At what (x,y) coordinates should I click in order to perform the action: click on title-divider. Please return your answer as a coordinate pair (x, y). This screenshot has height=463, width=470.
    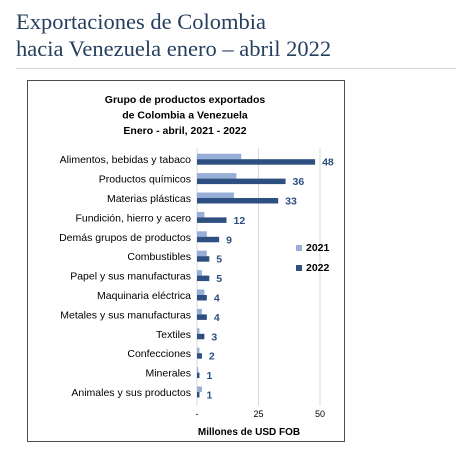
    Looking at the image, I should click on (236, 68).